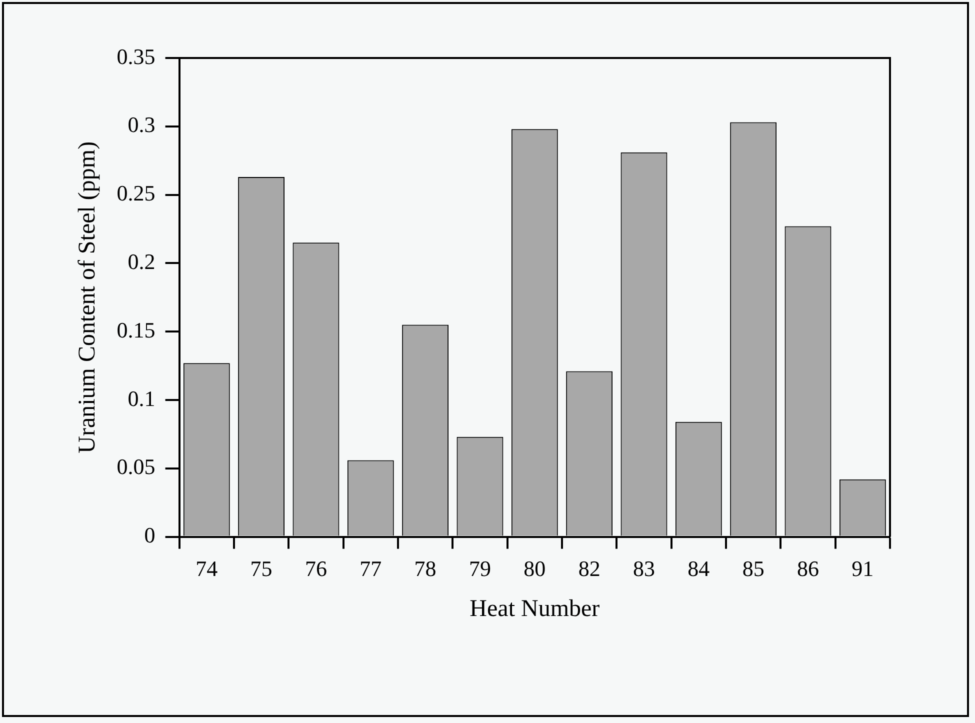 The width and height of the screenshot is (975, 723). What do you see at coordinates (643, 568) in the screenshot?
I see `x-tick-label: 83` at bounding box center [643, 568].